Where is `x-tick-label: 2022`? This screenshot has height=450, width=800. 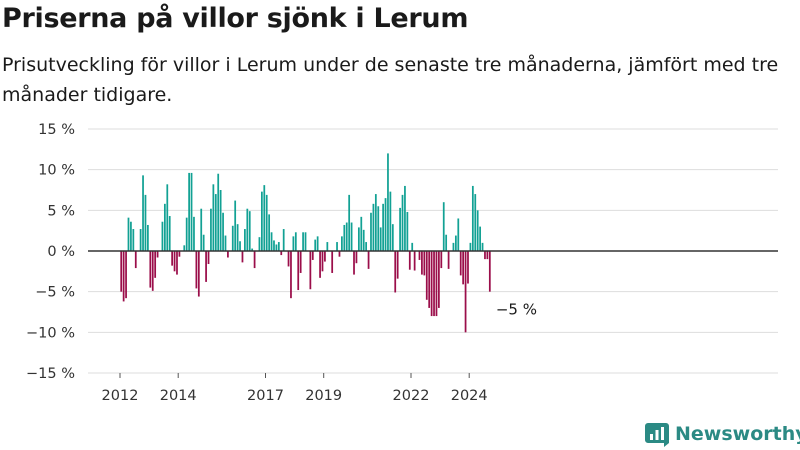 x-tick-label: 2022 is located at coordinates (411, 396).